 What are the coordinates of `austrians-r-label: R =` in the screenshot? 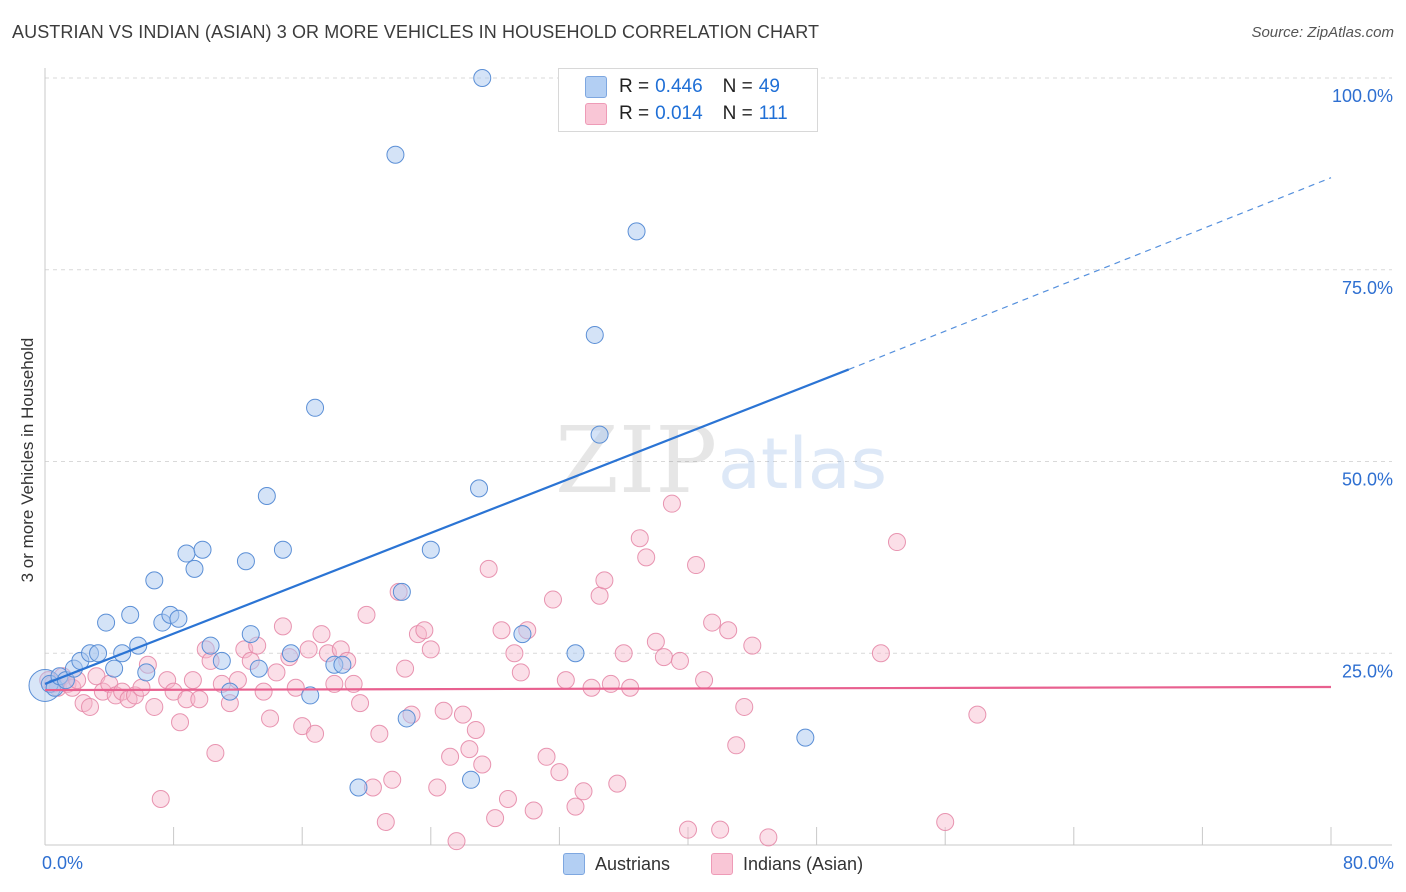 It's located at (634, 86).